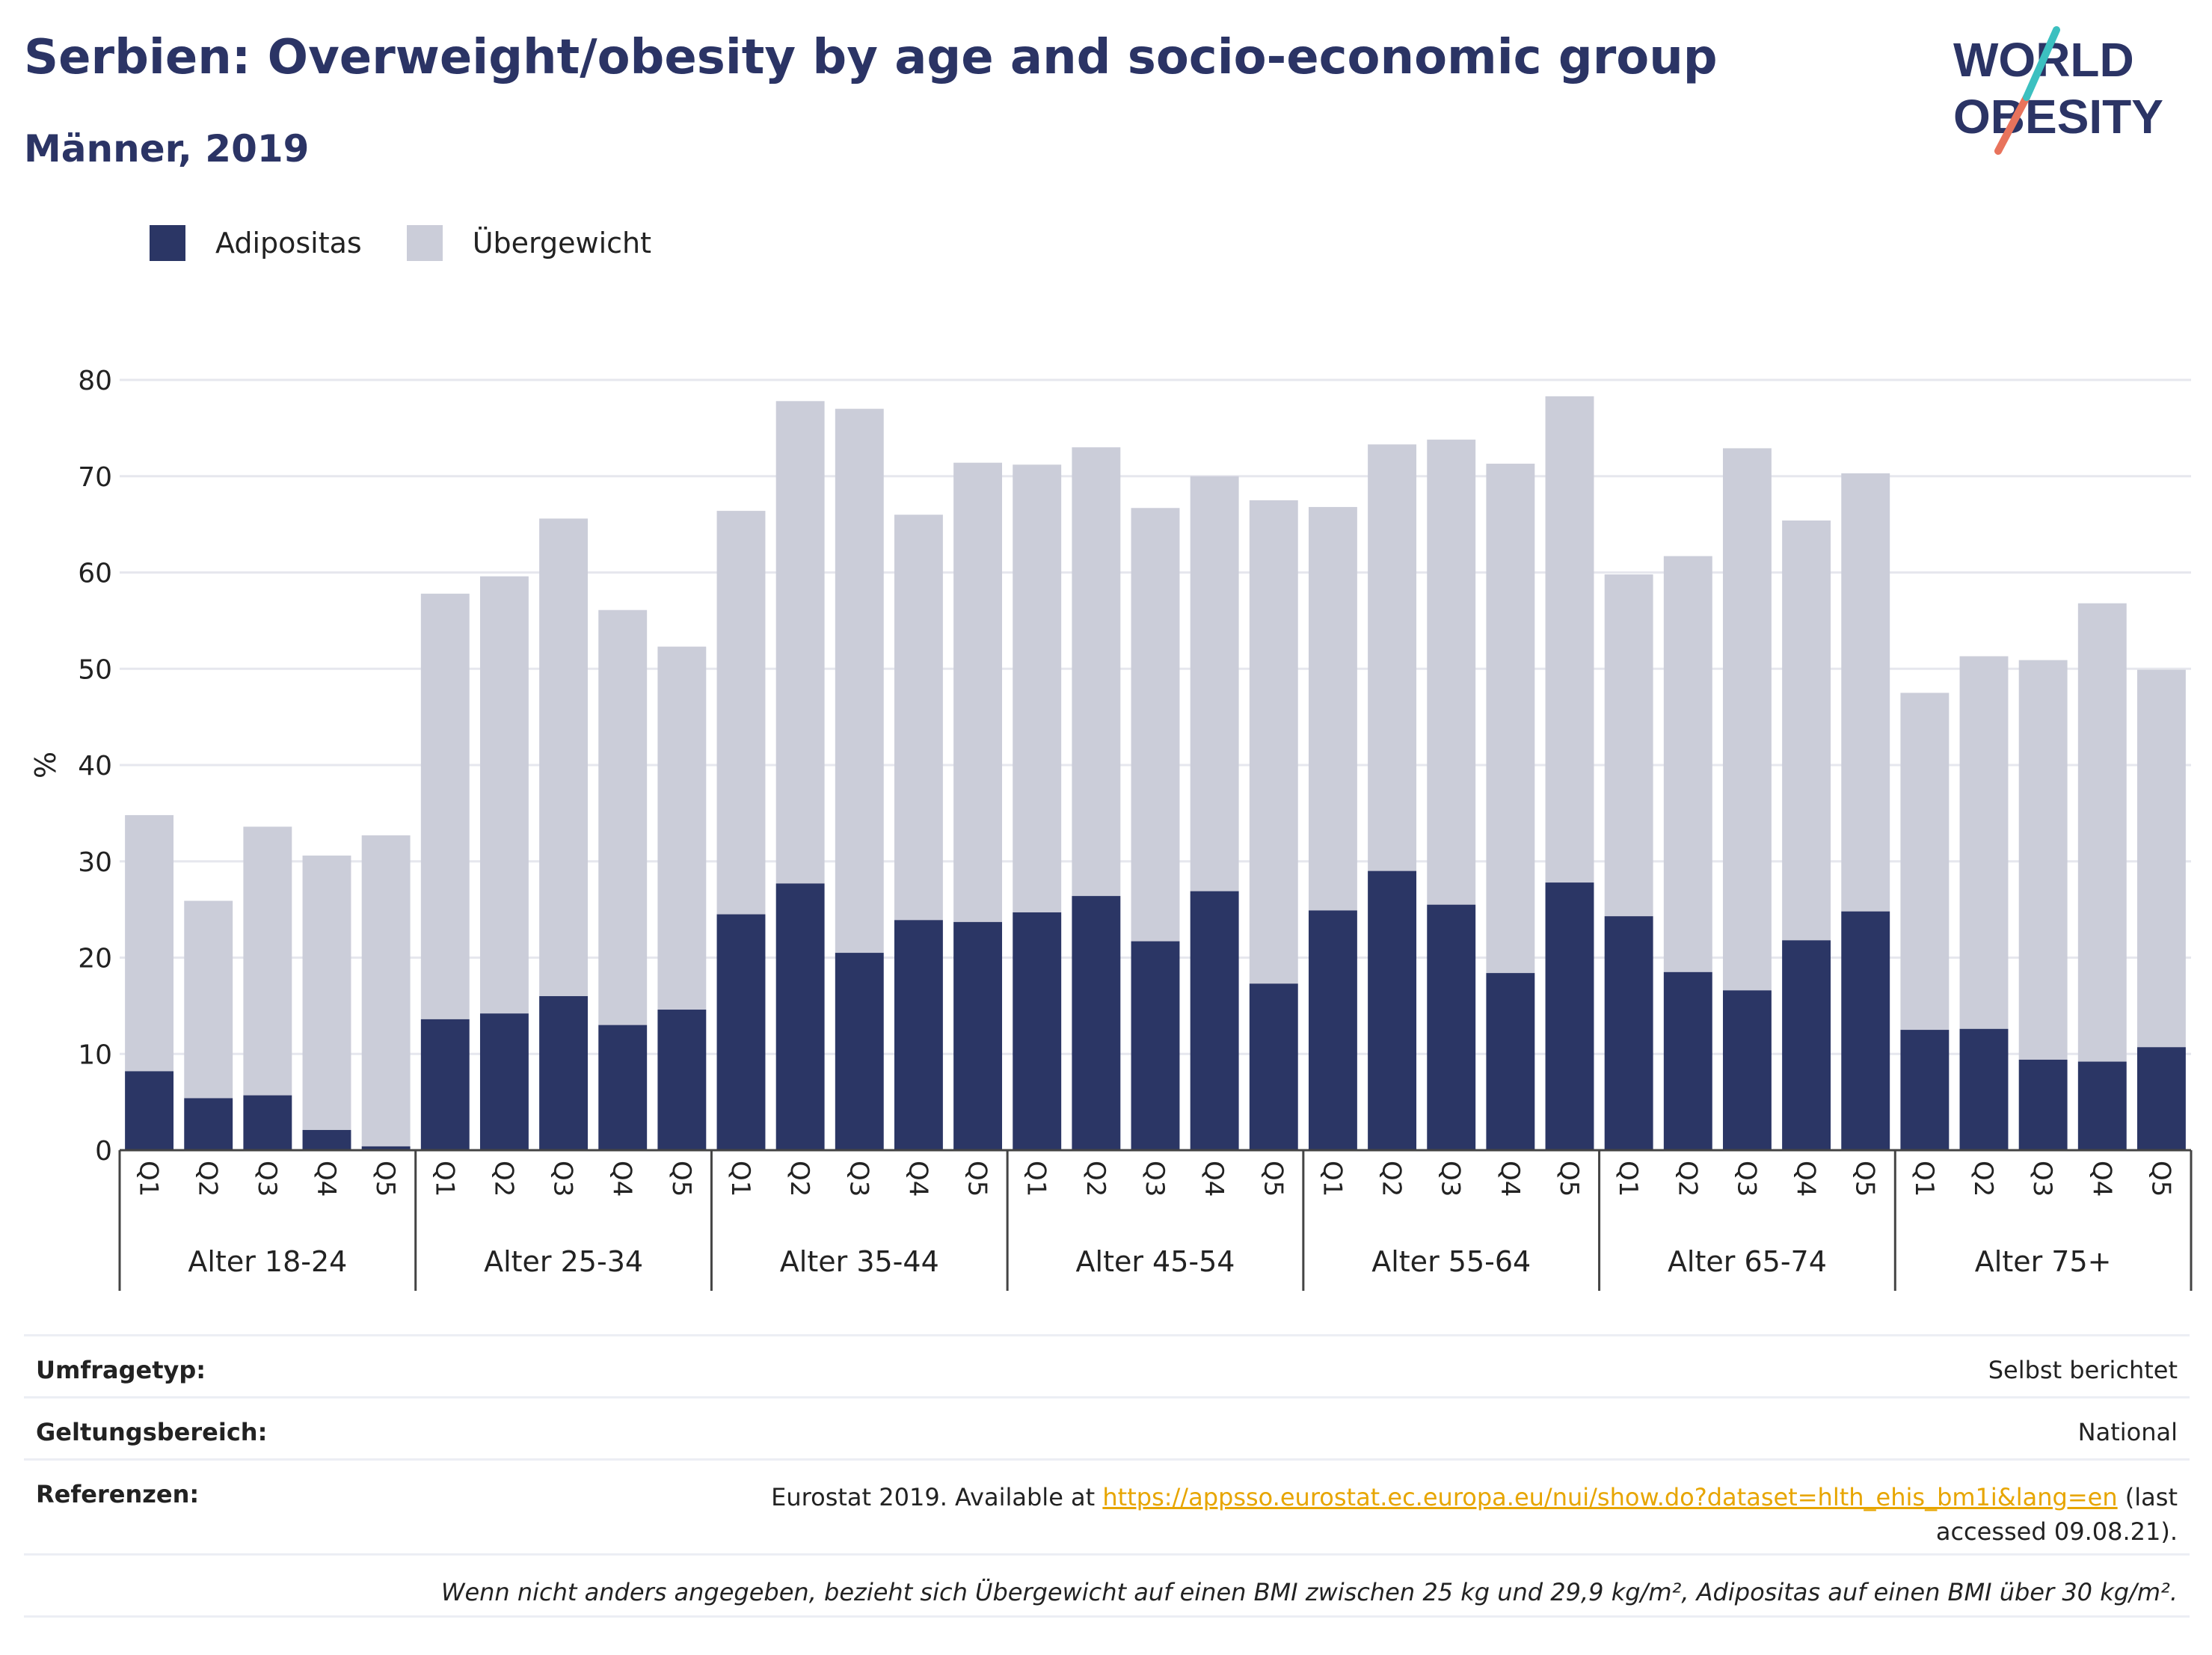  What do you see at coordinates (95, 959) in the screenshot?
I see `y-tick-label: 20` at bounding box center [95, 959].